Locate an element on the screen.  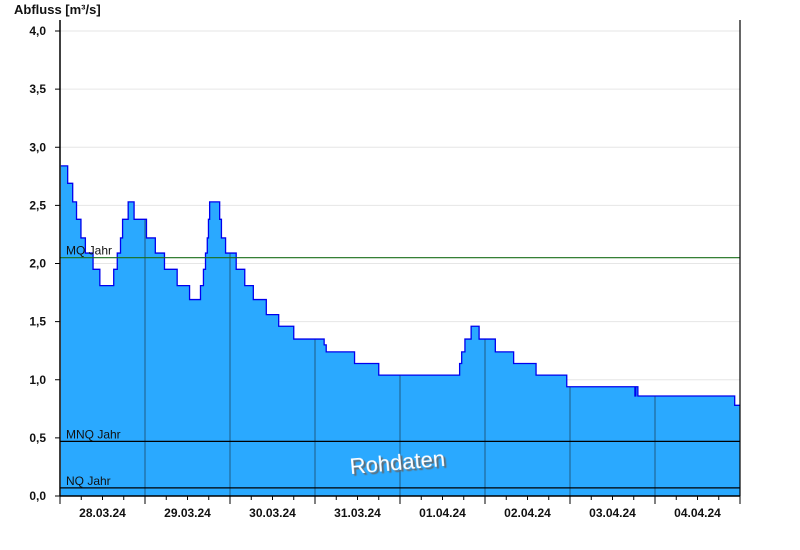
reference-label: NQ Jahr is located at coordinates (88, 481).